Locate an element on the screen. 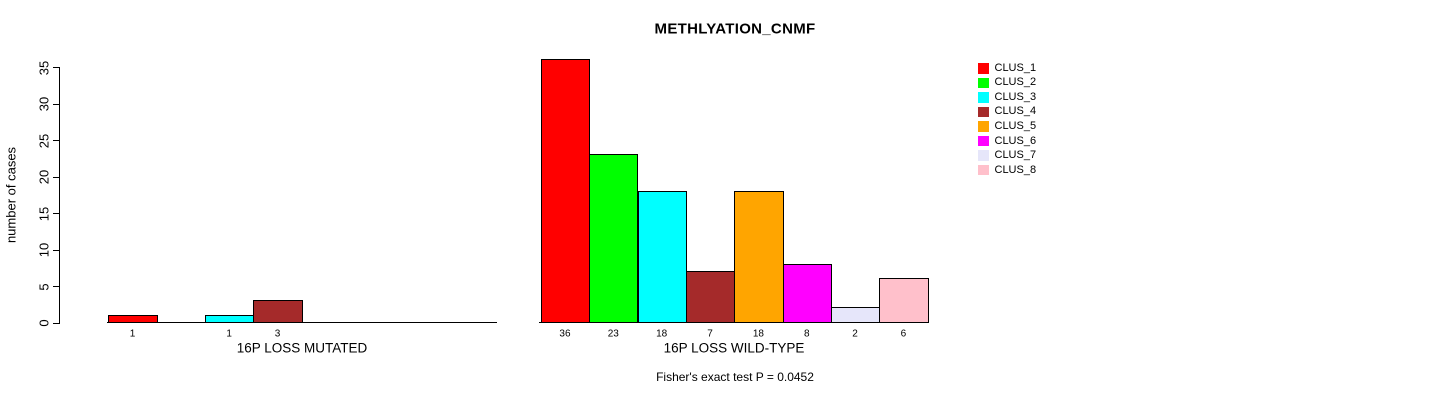  legend-item-CLUS_1: CLUS_1 is located at coordinates (1007, 68).